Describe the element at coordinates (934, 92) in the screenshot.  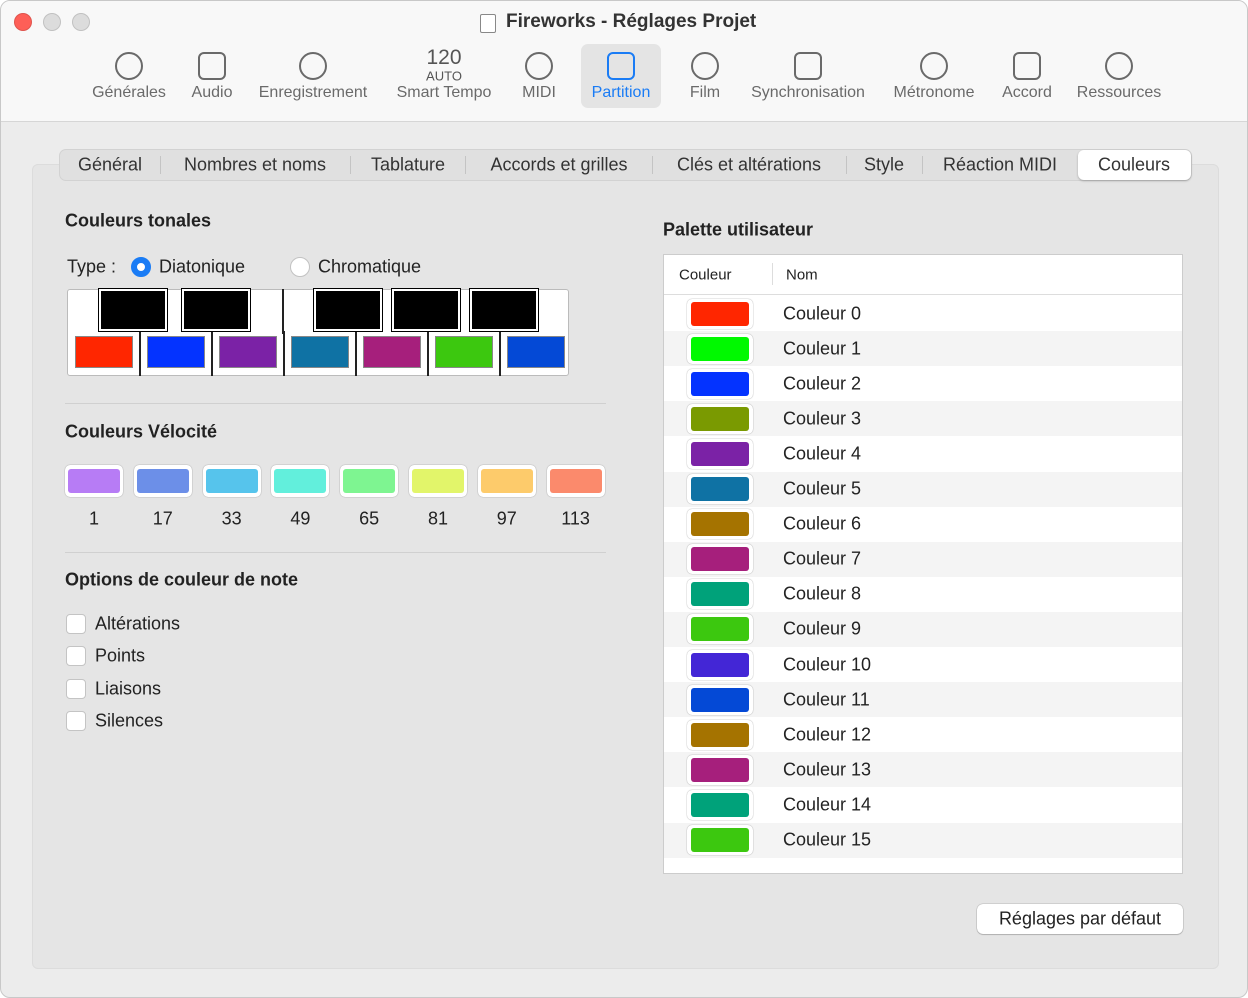
I see `toolbar-item: Métronome` at that location.